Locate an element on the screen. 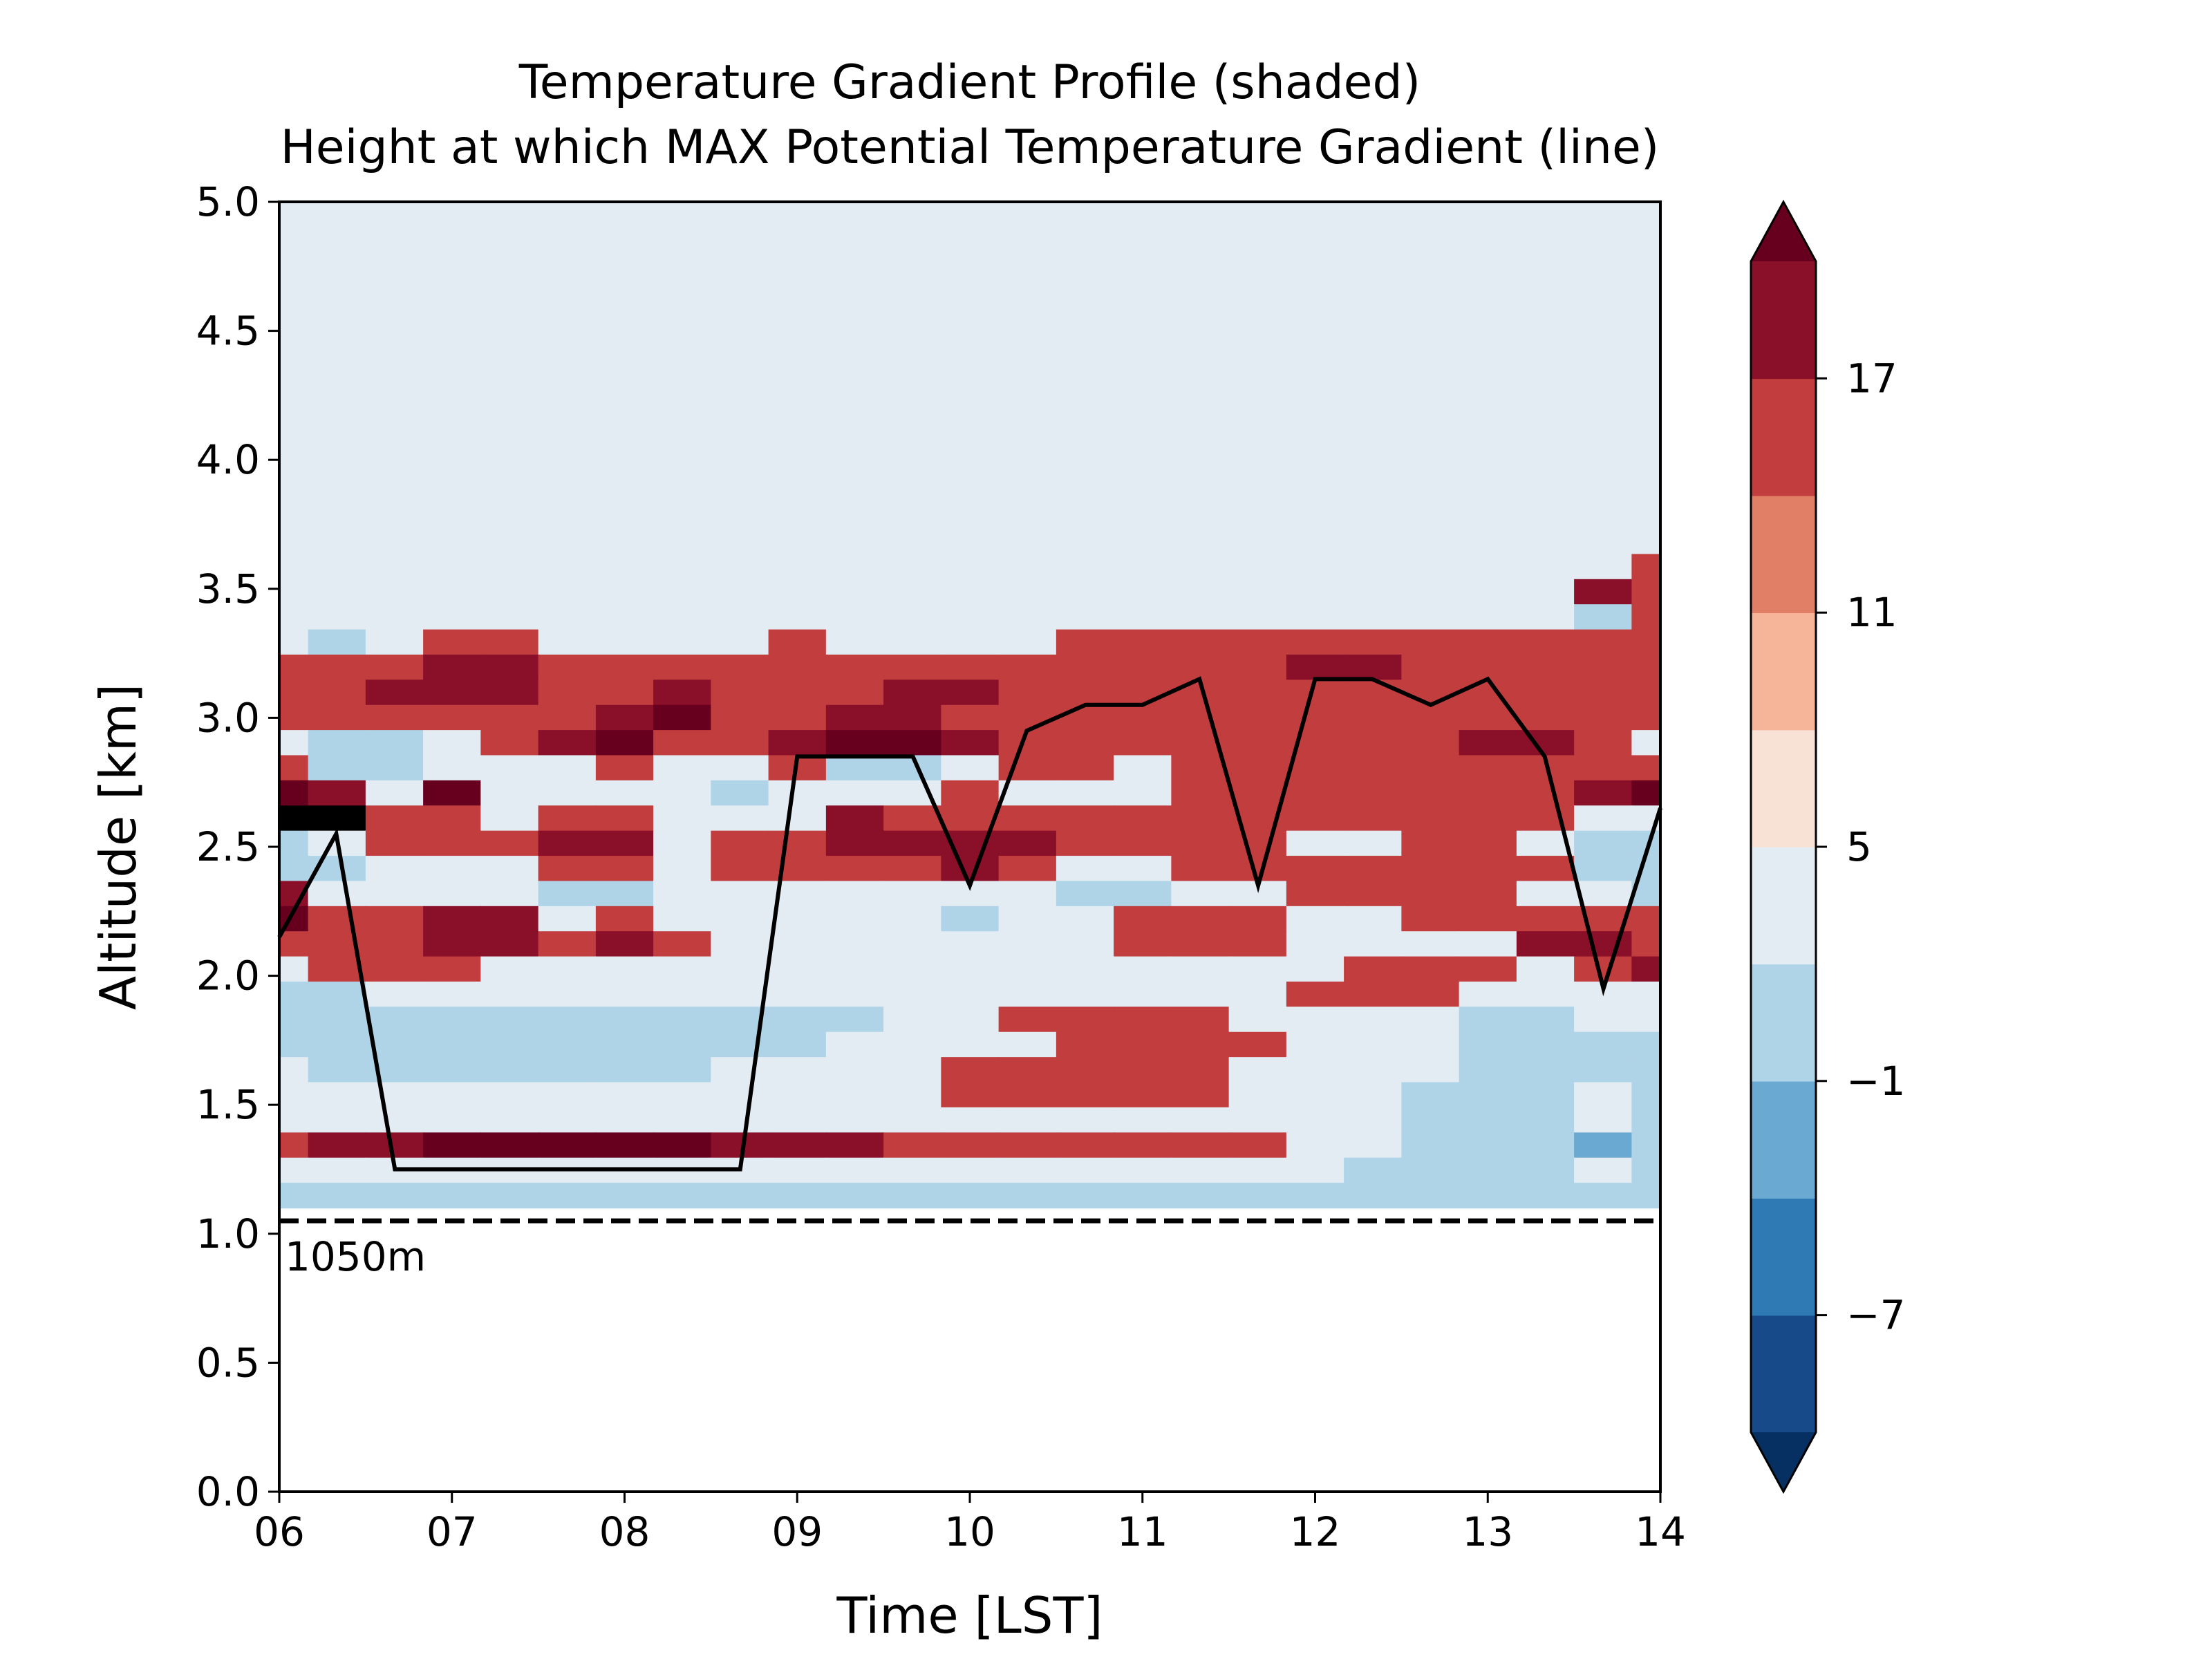 This screenshot has height=1659, width=2212. y-tick-label: 5.0 is located at coordinates (228, 201).